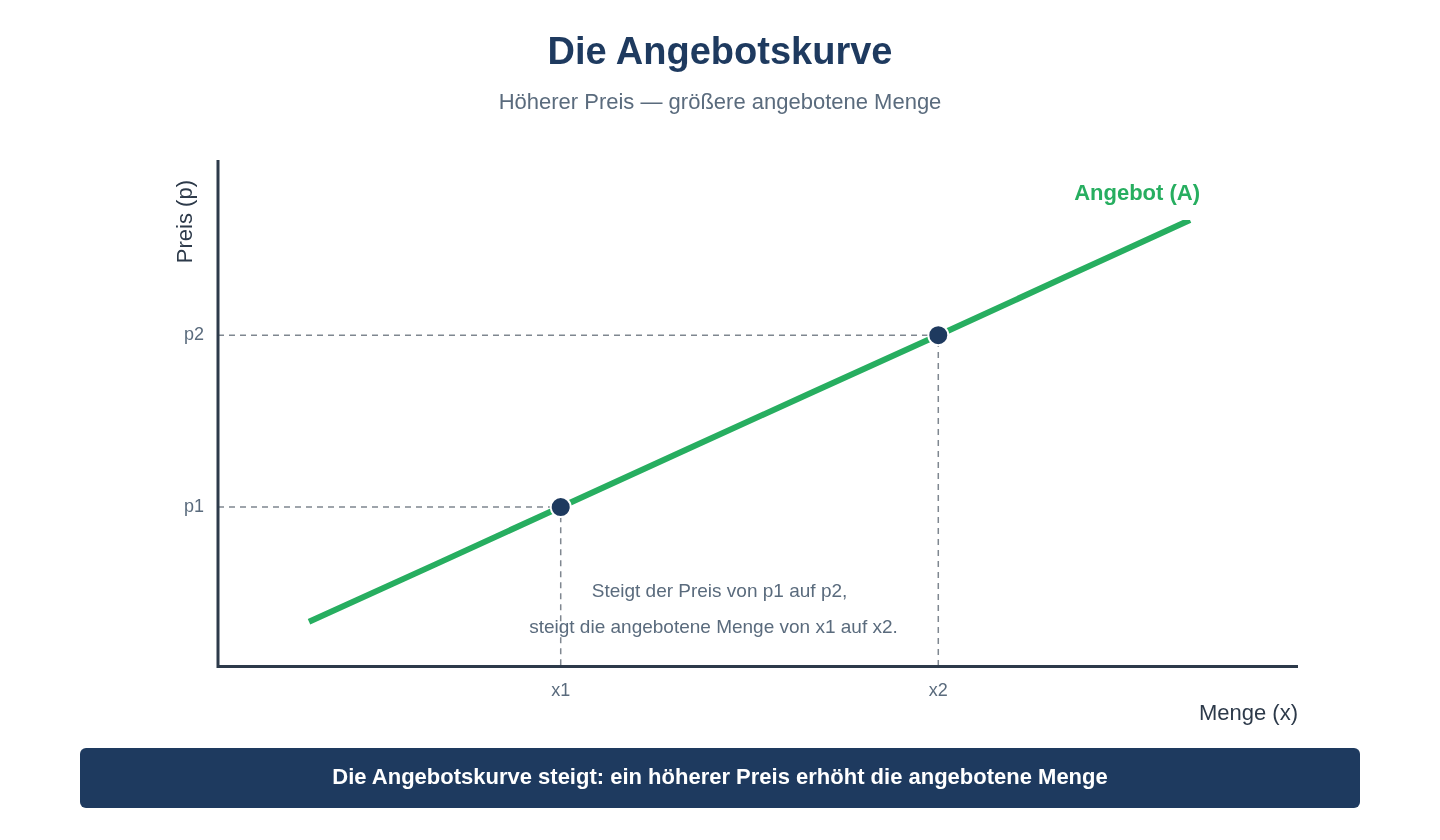 Image resolution: width=1440 pixels, height=840 pixels. I want to click on x-axis-title: Menge (x), so click(1248, 713).